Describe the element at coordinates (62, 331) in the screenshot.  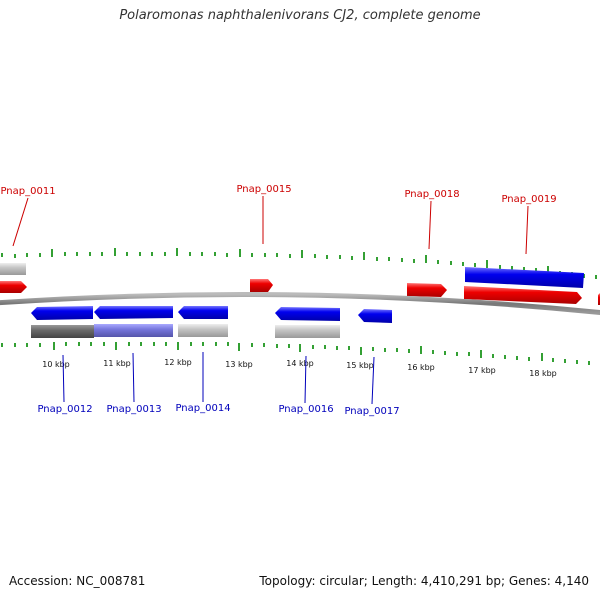
I see `gene-bar-dark` at that location.